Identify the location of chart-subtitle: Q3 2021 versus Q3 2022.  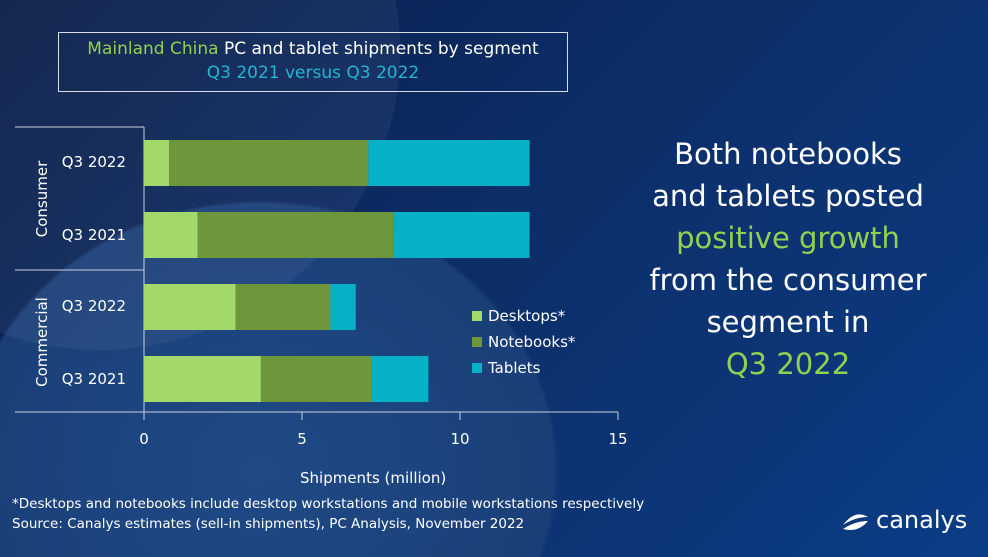
(313, 73).